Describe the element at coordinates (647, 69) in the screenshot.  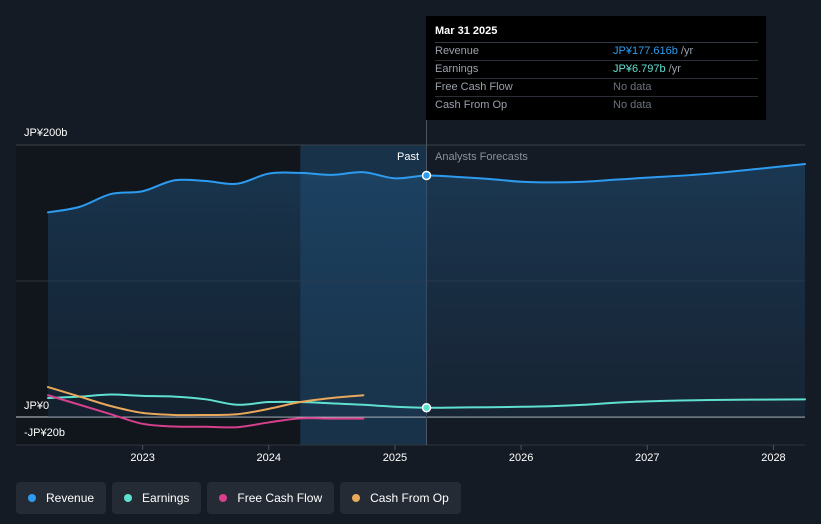
I see `tooltip-row-value: JP¥6.797b /yr` at that location.